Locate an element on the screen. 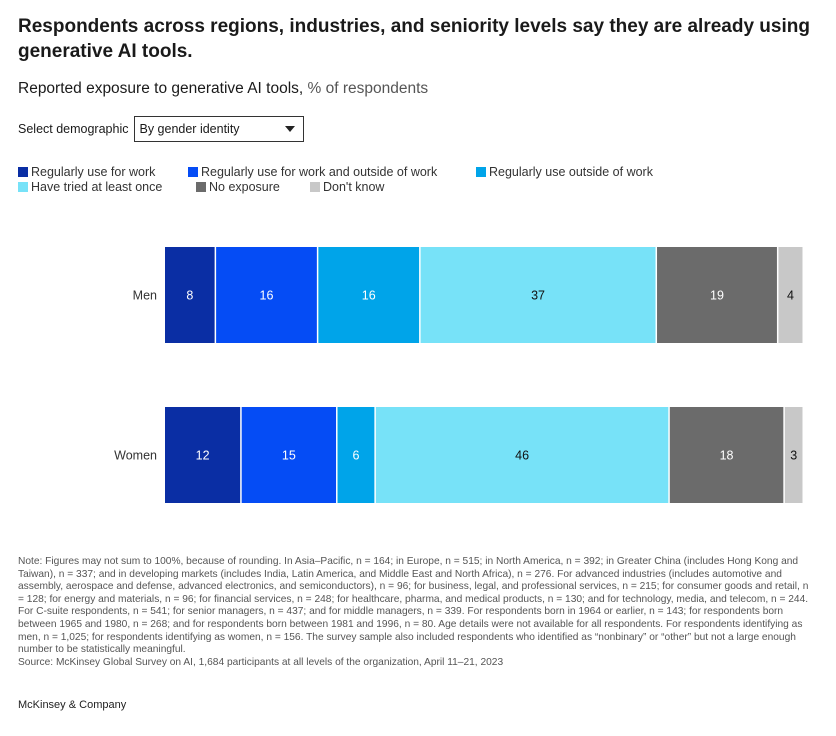  legend-label: No exposure is located at coordinates (244, 186).